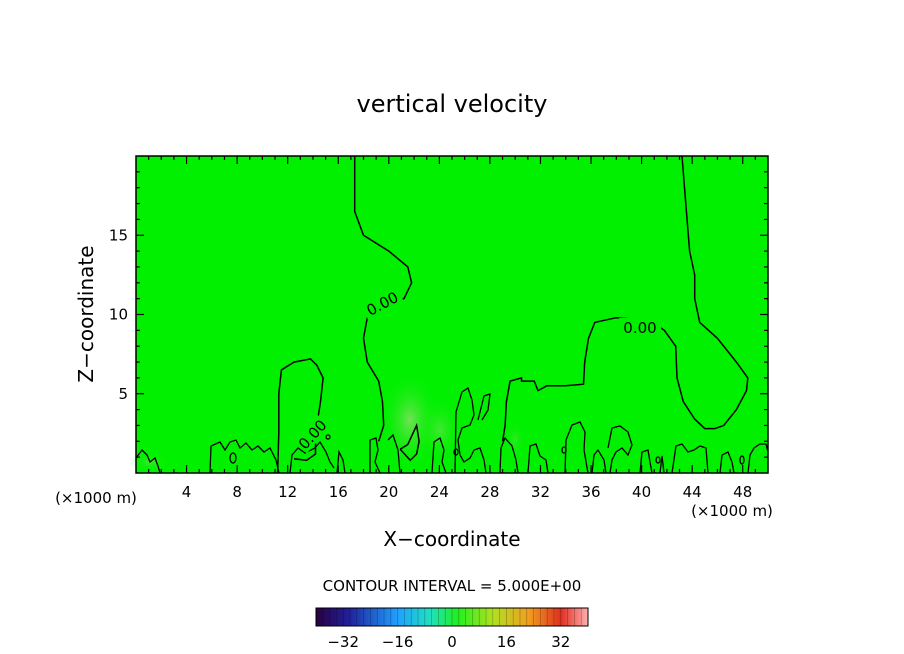 The height and width of the screenshot is (654, 904). I want to click on y-tick-label: 15, so click(118, 235).